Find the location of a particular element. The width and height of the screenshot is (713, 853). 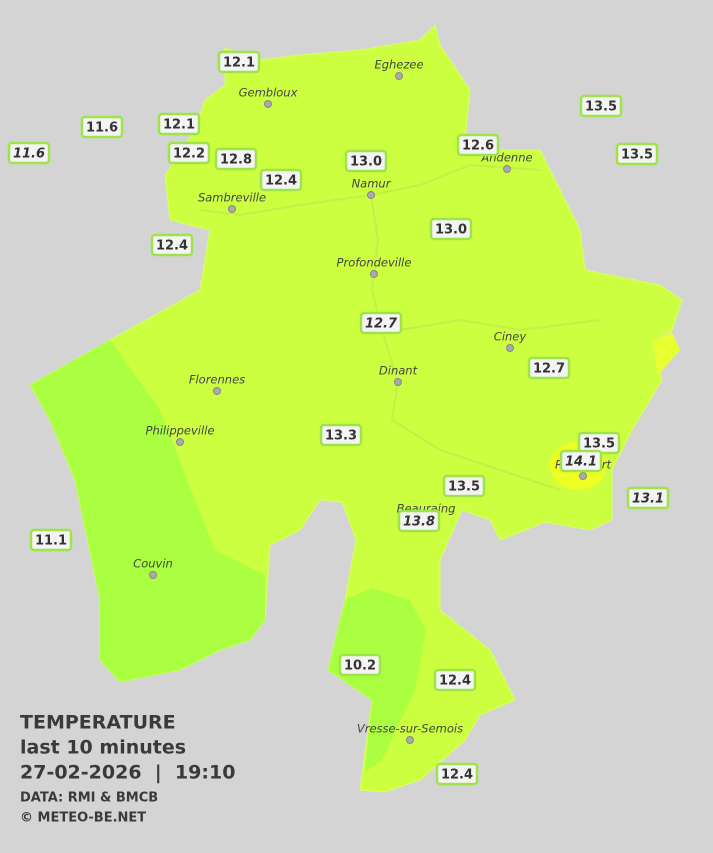

city-label: Ciney is located at coordinates (510, 337).